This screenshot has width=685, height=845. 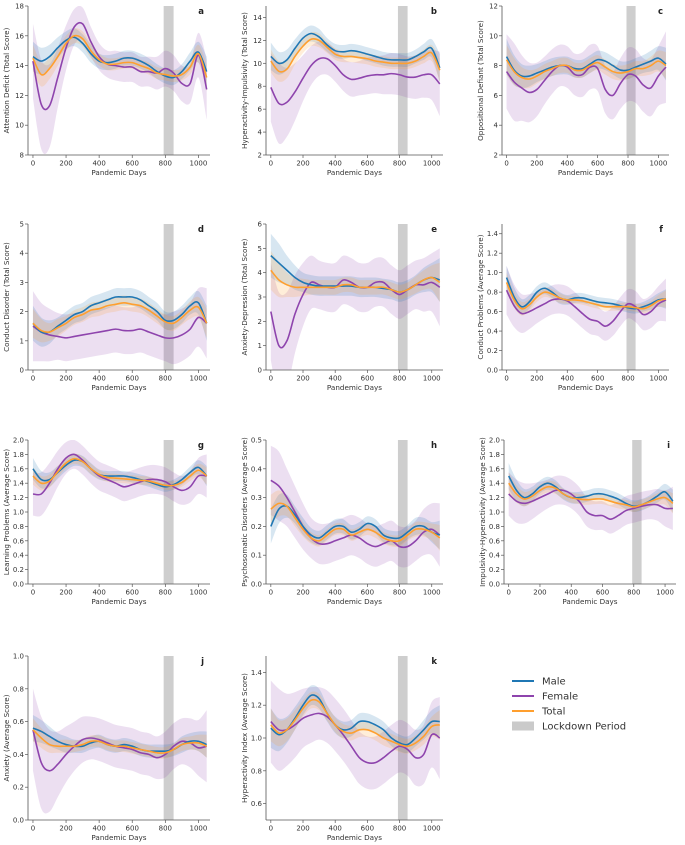 What do you see at coordinates (201, 12) in the screenshot?
I see `panel-letter: a` at bounding box center [201, 12].